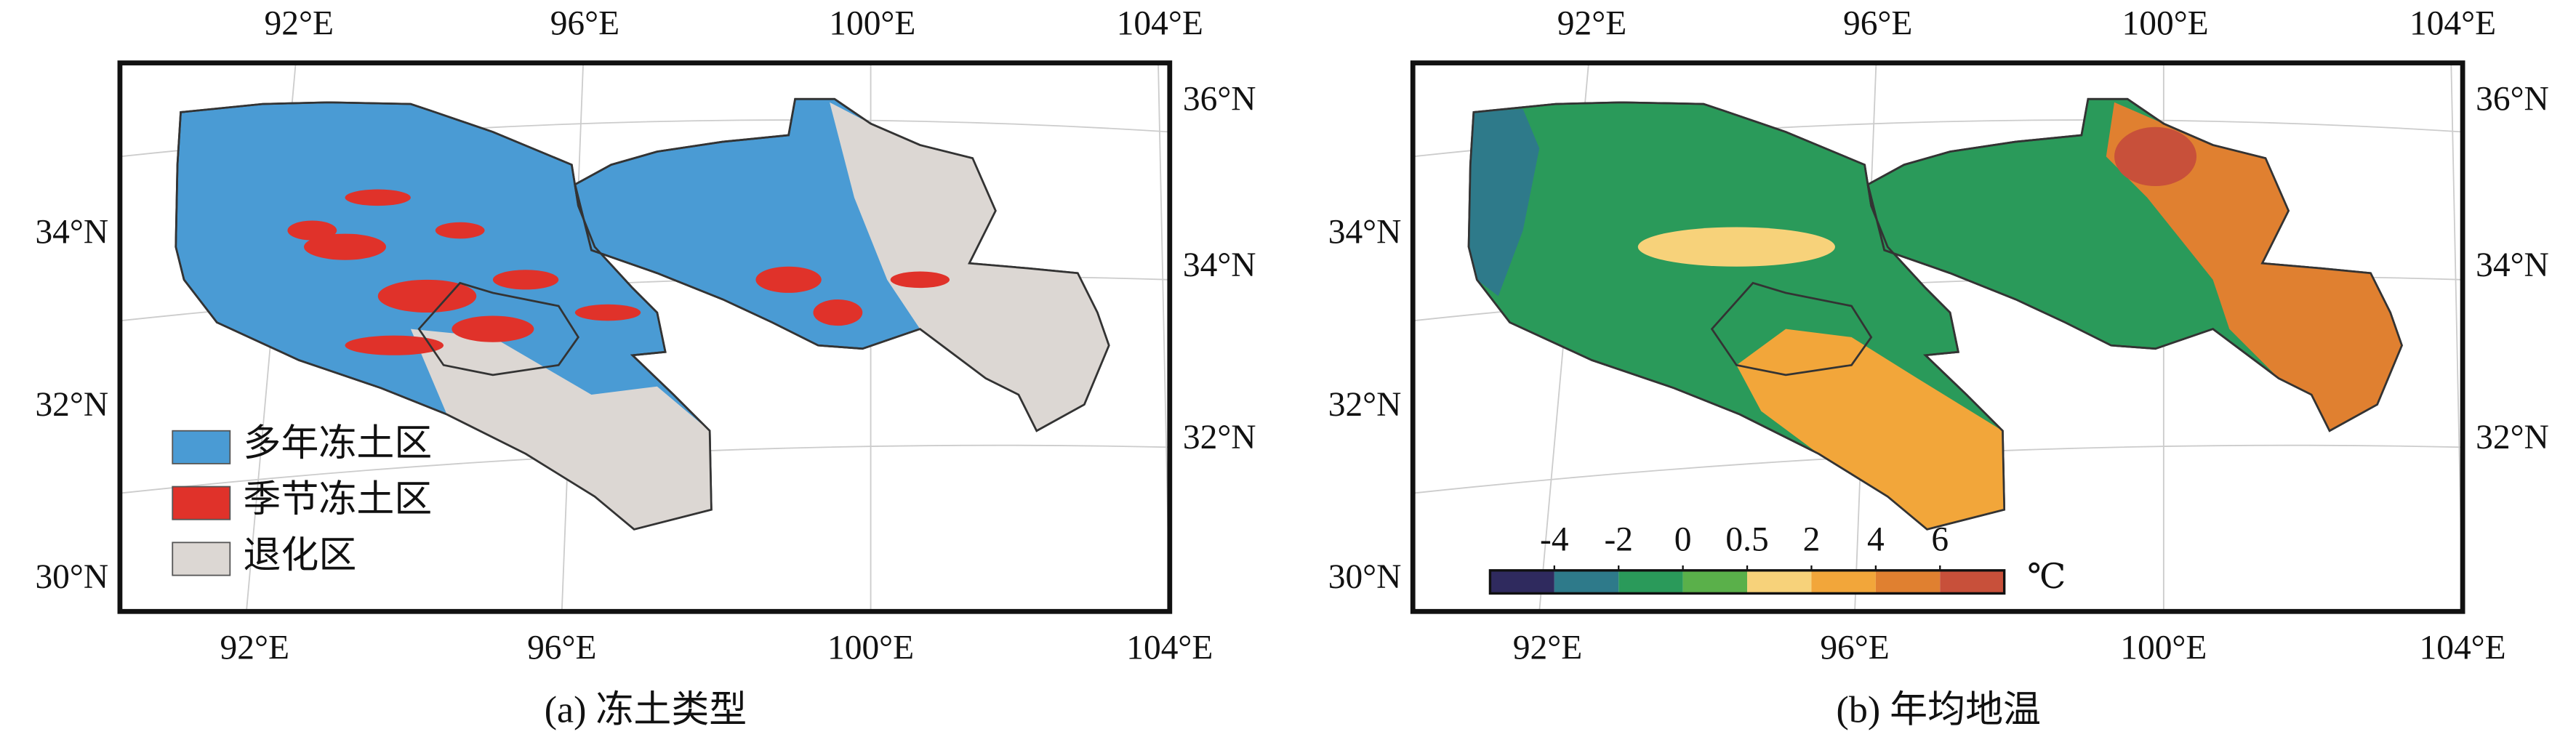  I want to click on colorbar-tick-label: 0.5, so click(1746, 539).